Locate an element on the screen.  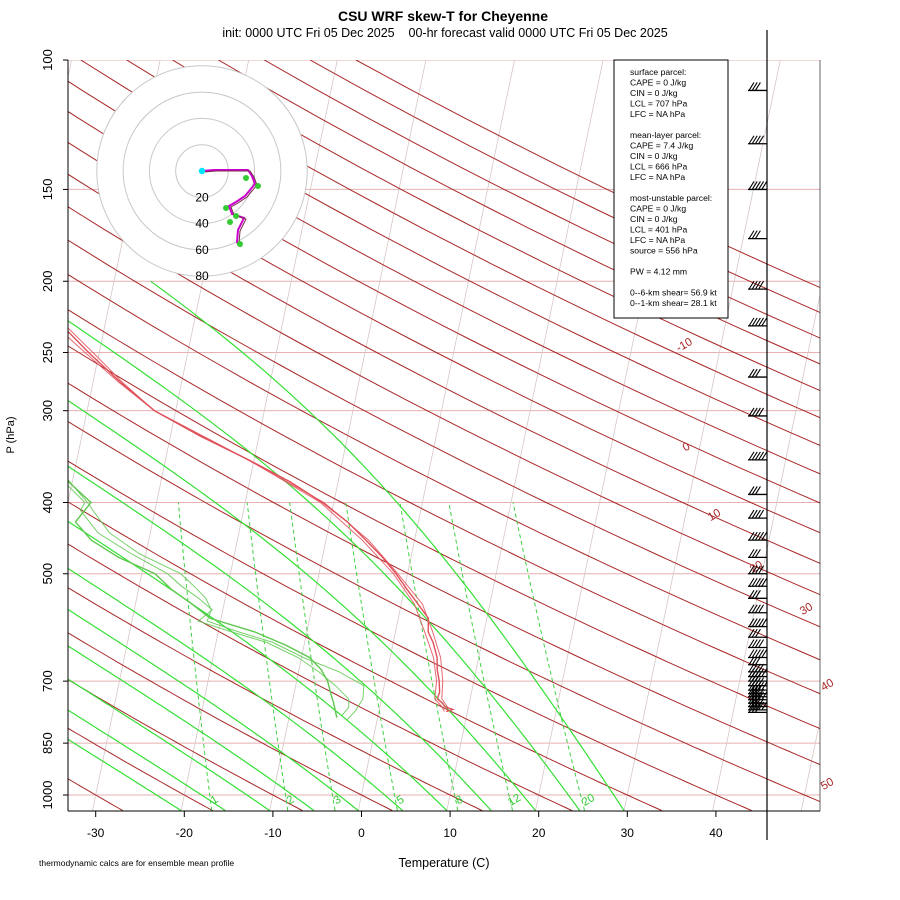
info-line: surface parcel: is located at coordinates (658, 72).